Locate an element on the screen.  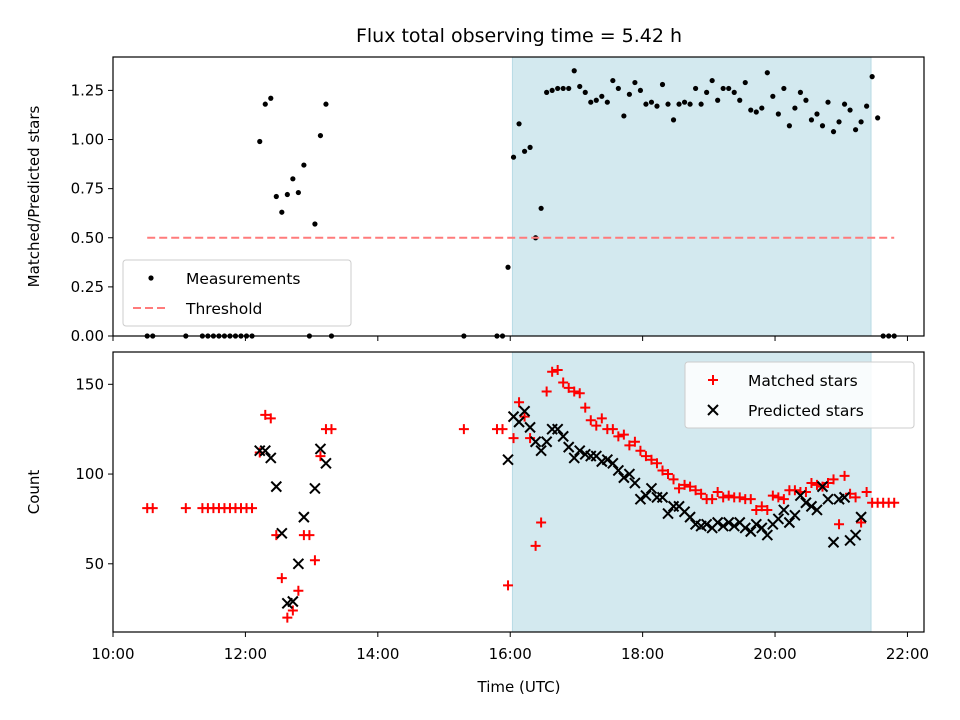
legend-label: Matched stars is located at coordinates (803, 381).